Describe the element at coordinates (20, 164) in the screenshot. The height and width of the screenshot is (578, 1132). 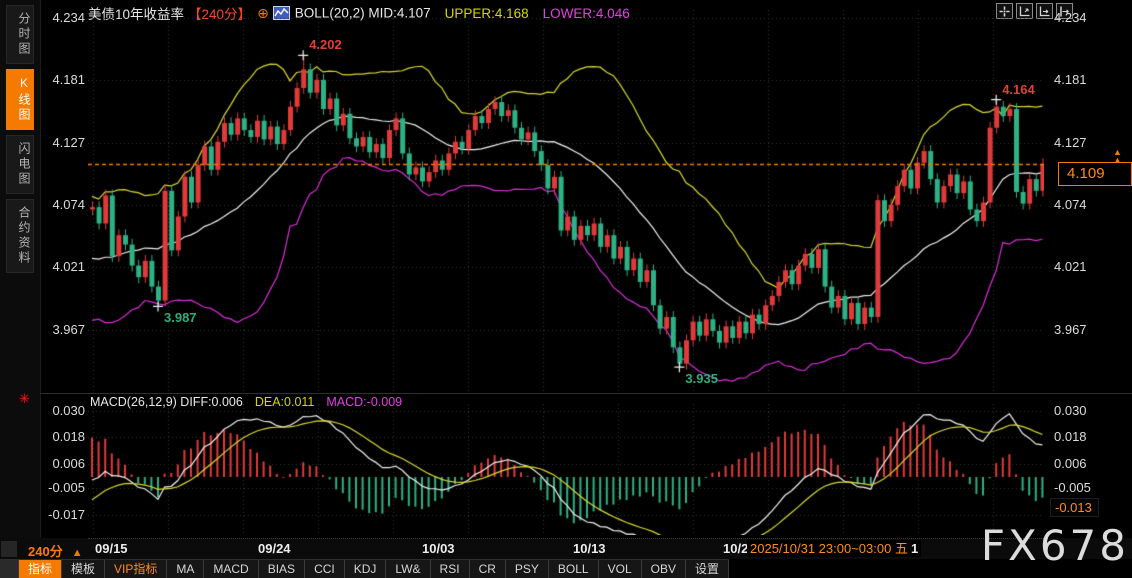
I see `sidebar-tab-flash-chart: 闪电图` at that location.